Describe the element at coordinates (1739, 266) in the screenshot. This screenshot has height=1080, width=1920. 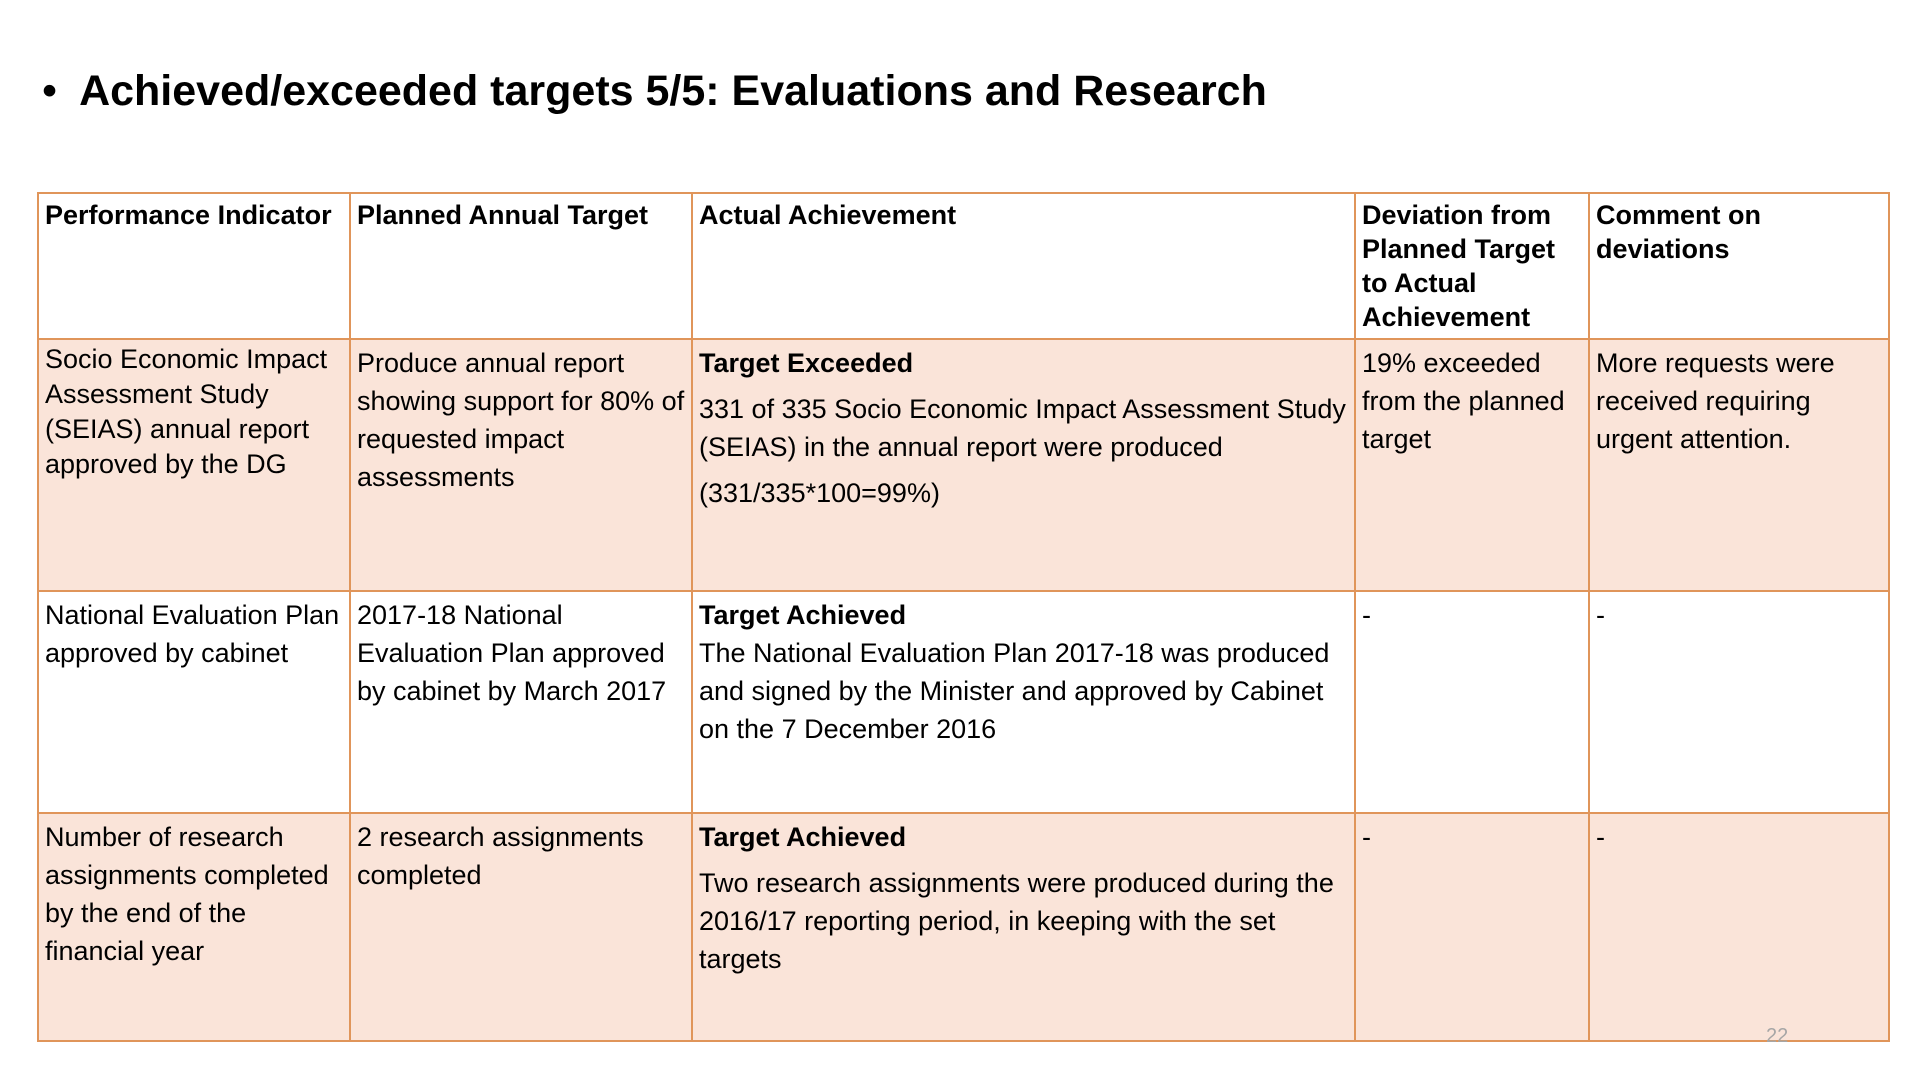
I see `header-comment-on-deviations: Comment on deviations` at that location.